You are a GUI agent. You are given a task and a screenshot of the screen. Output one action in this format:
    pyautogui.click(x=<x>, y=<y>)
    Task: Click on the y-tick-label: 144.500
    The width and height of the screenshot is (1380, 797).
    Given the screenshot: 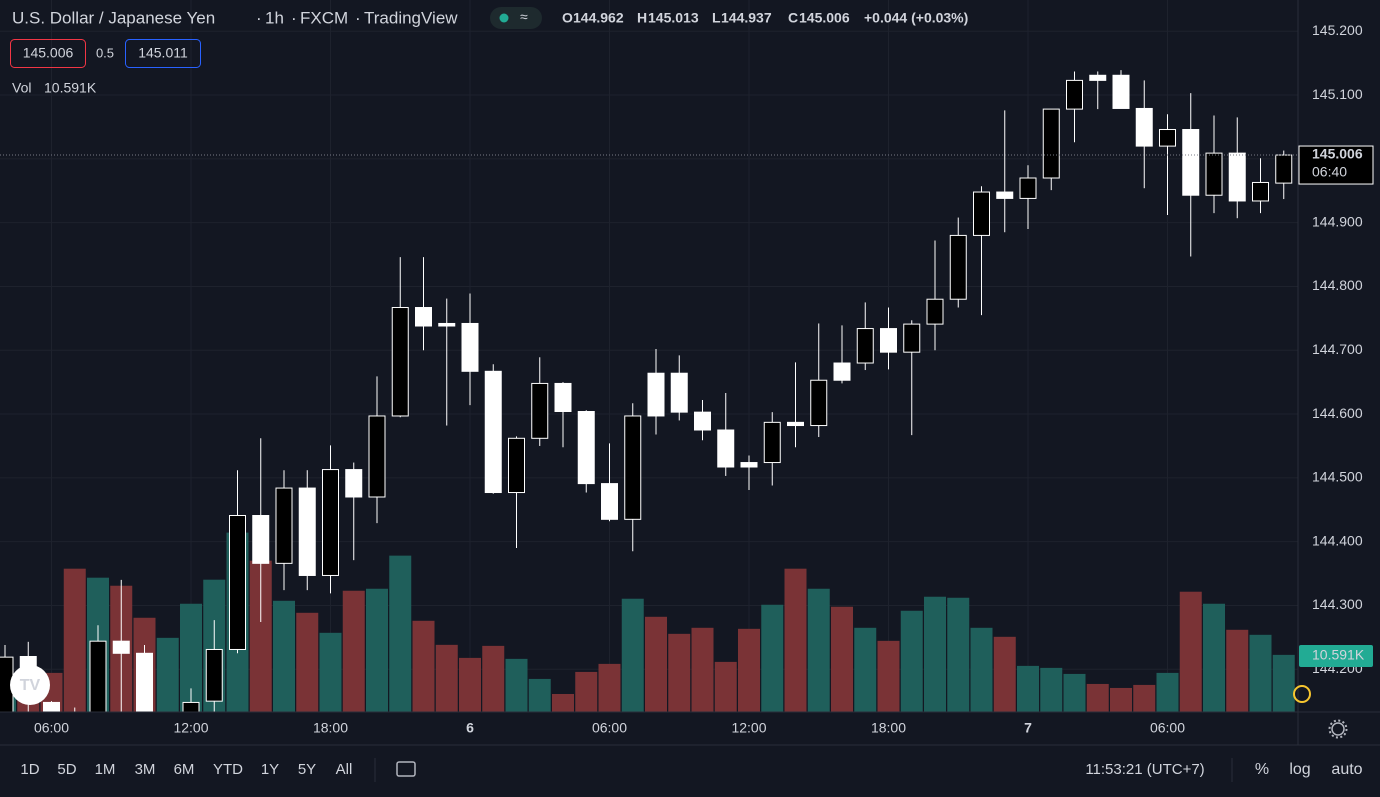 What is the action you would take?
    pyautogui.click(x=1337, y=477)
    